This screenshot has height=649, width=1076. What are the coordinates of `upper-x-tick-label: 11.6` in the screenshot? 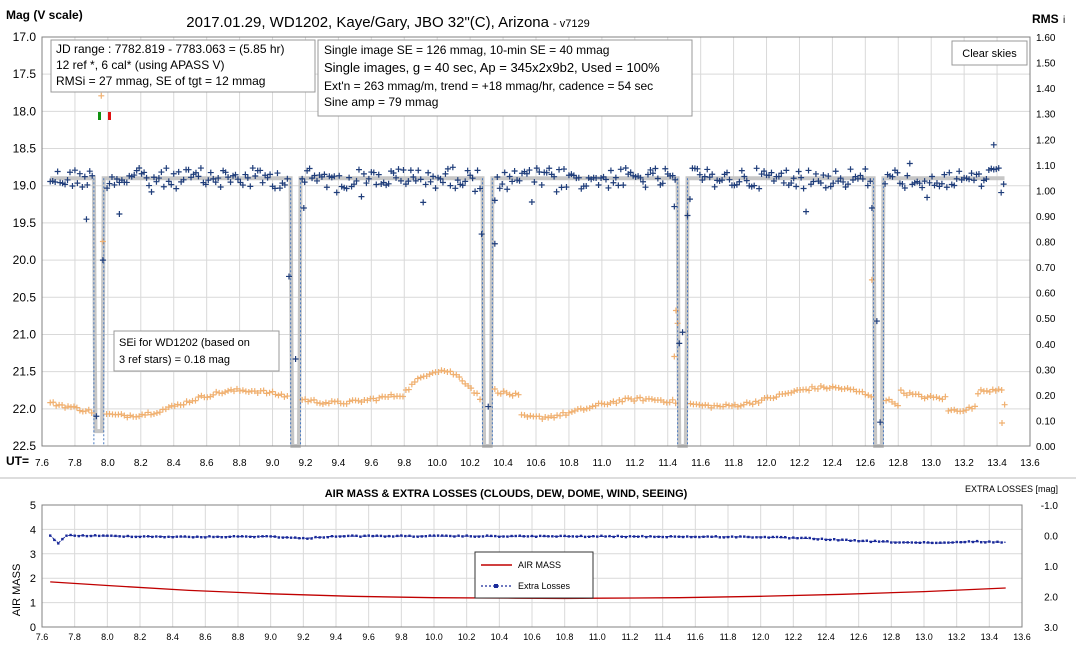 It's located at (700, 463).